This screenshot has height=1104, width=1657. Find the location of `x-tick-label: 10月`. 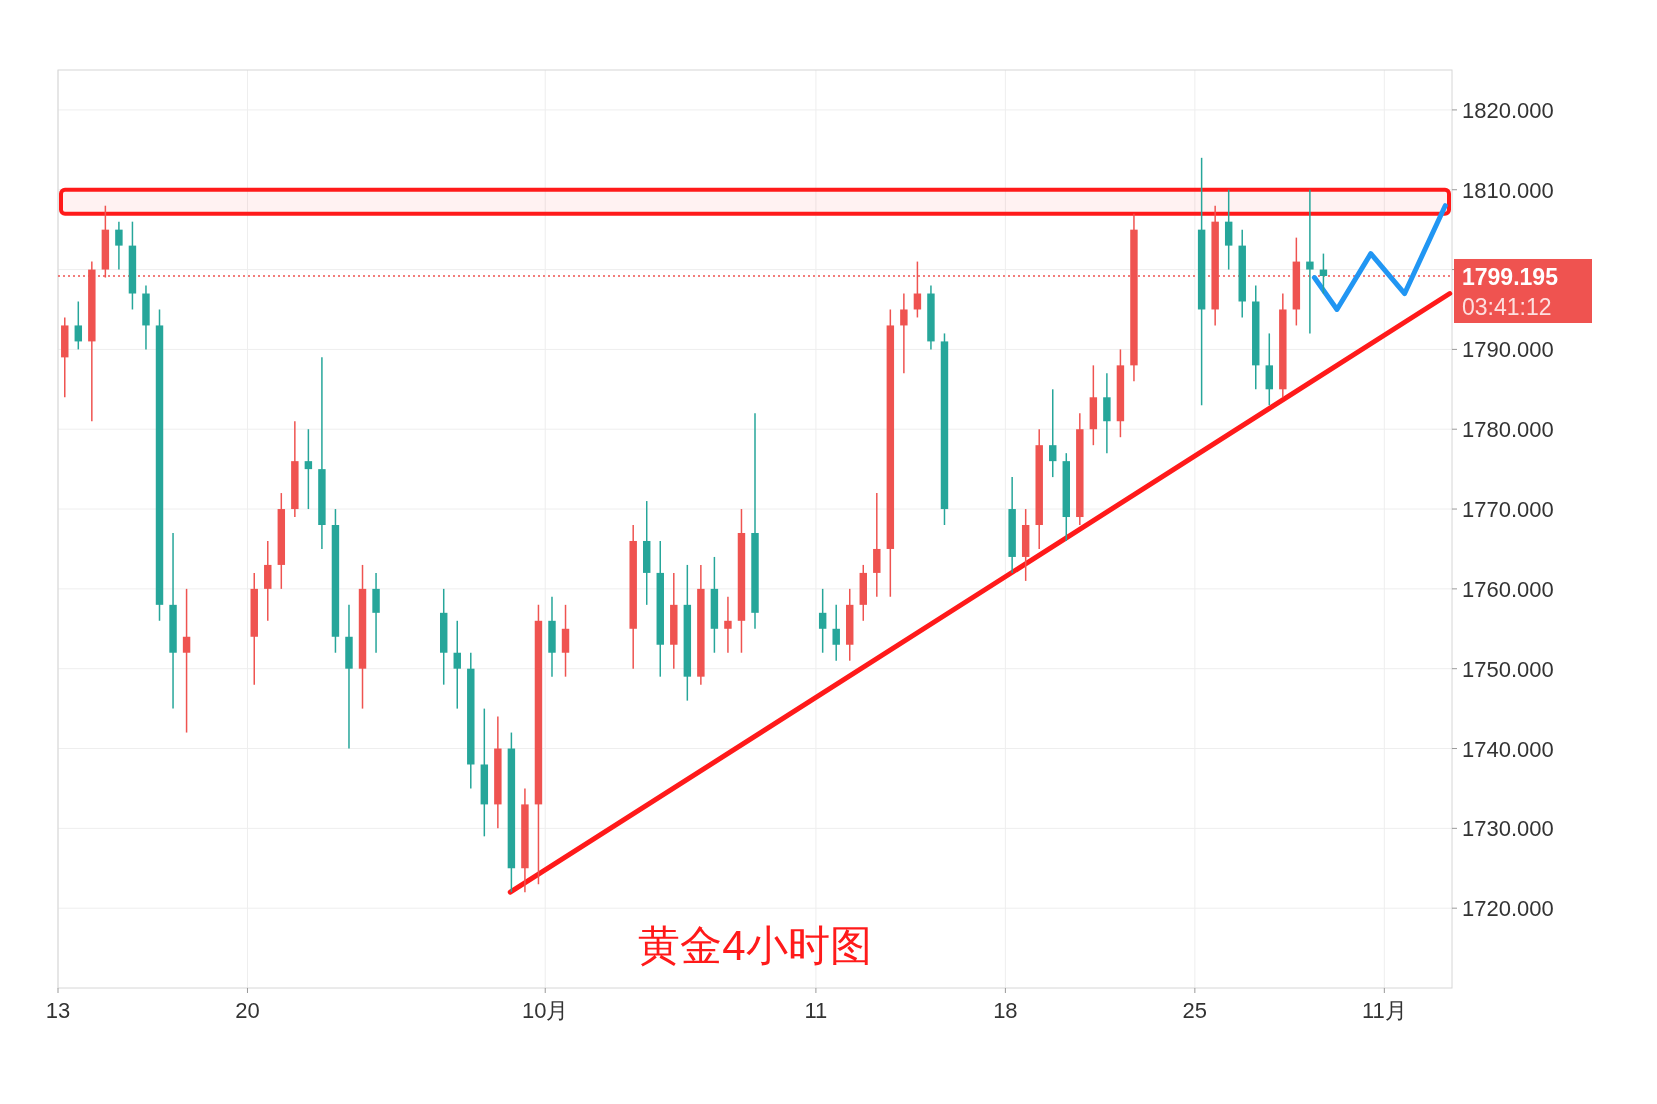

x-tick-label: 10月 is located at coordinates (545, 1010).